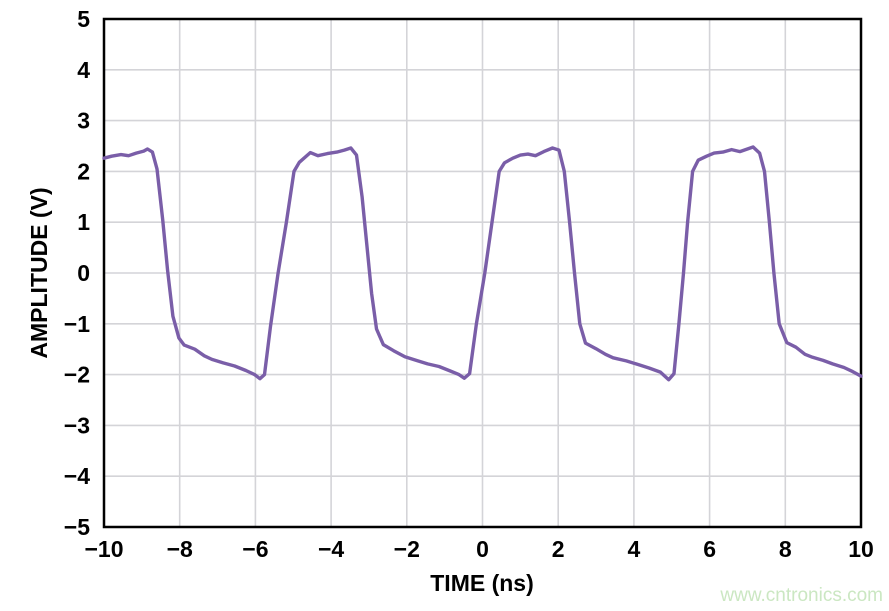 The height and width of the screenshot is (611, 889). Describe the element at coordinates (83, 70) in the screenshot. I see `y-tick-label: 4` at that location.